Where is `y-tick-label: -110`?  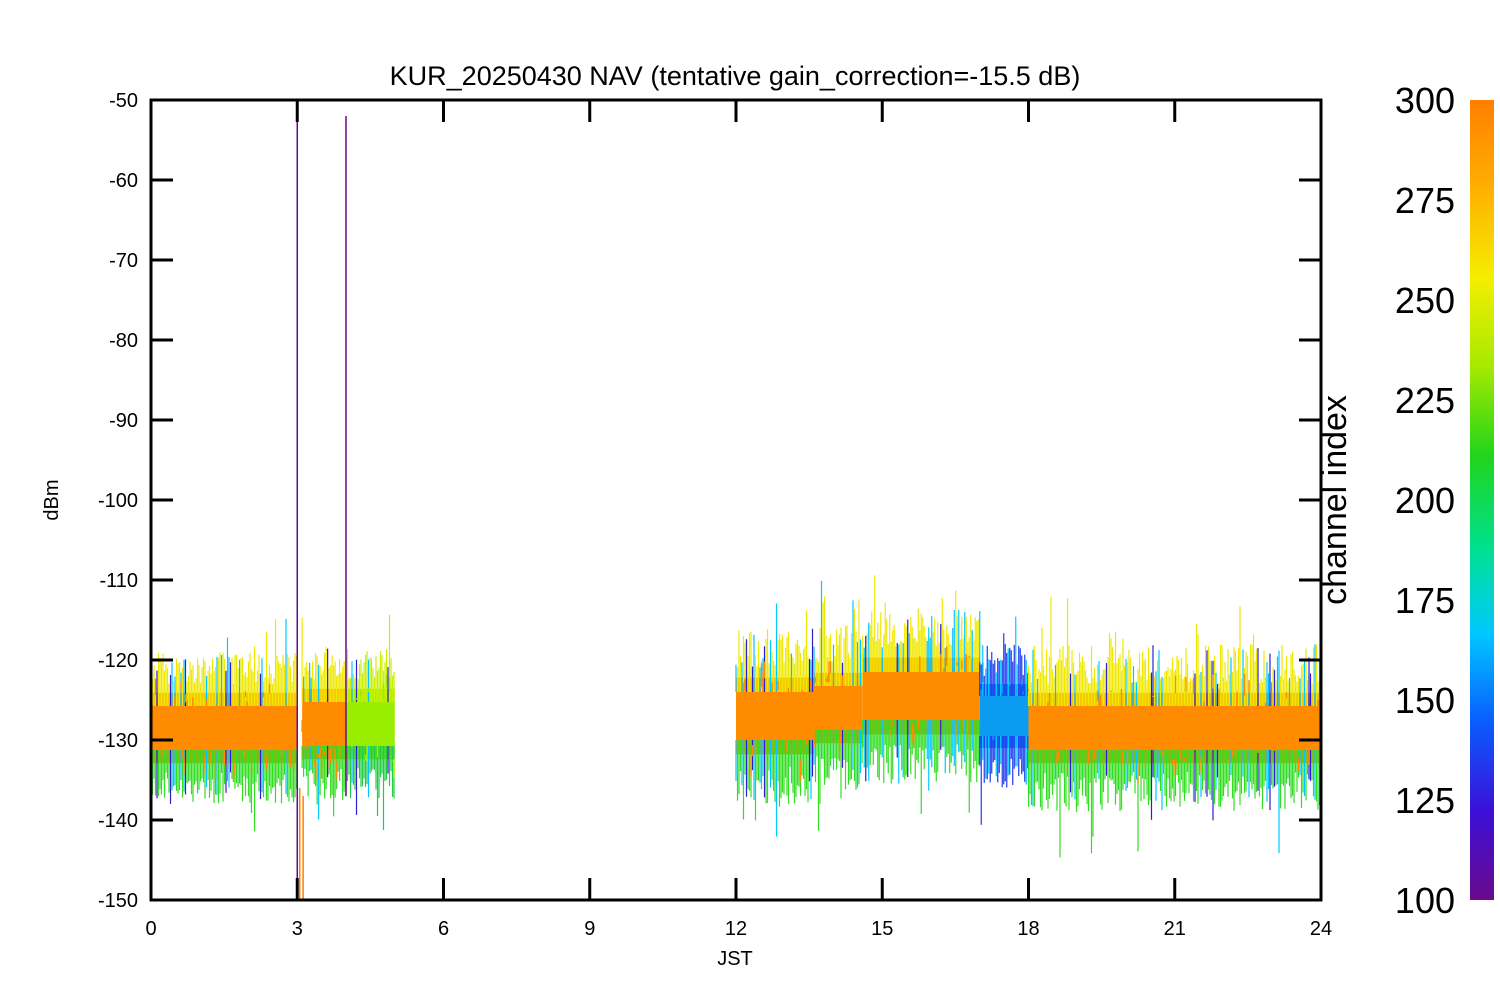
y-tick-label: -110 is located at coordinates (118, 581).